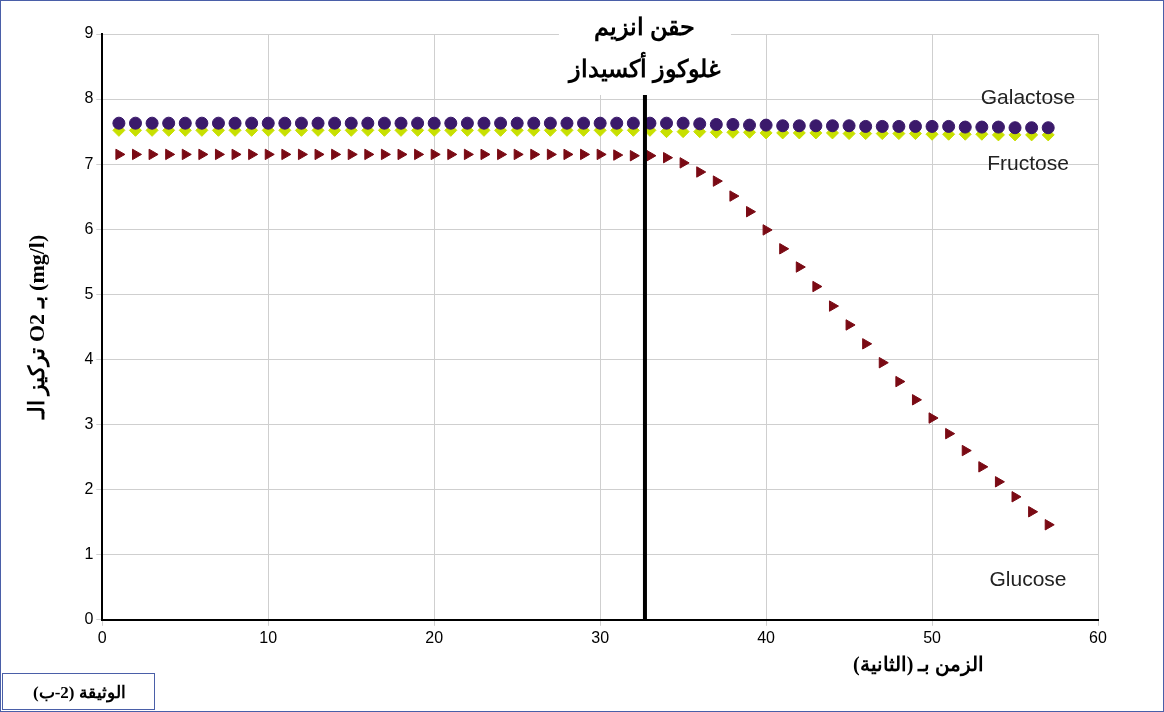 The image size is (1164, 712). I want to click on text: الوثيقة (2-ب), so click(78, 691).